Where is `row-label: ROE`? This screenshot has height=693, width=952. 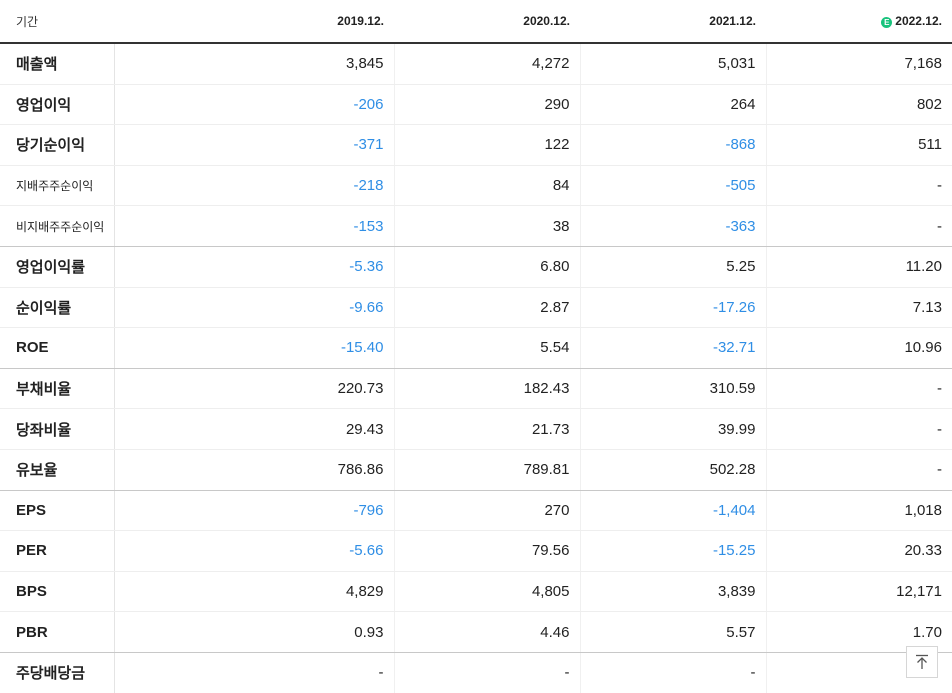 row-label: ROE is located at coordinates (57, 348).